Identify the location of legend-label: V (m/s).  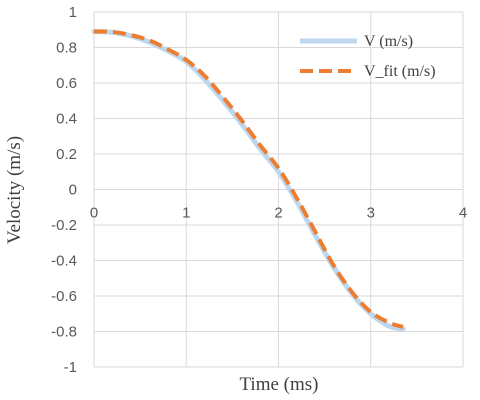
(388, 41).